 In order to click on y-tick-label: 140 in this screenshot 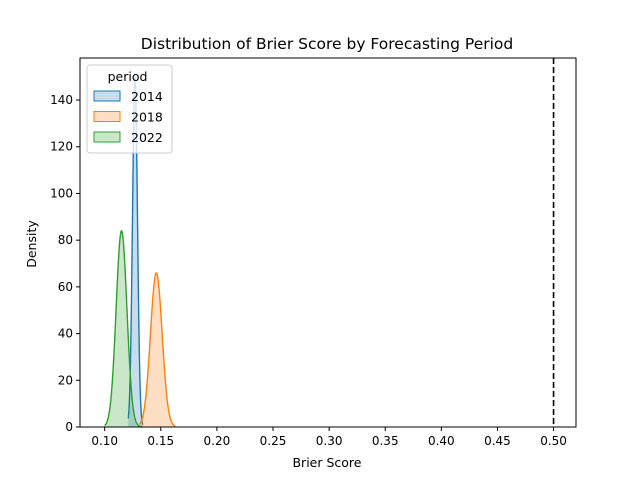, I will do `click(61, 100)`.